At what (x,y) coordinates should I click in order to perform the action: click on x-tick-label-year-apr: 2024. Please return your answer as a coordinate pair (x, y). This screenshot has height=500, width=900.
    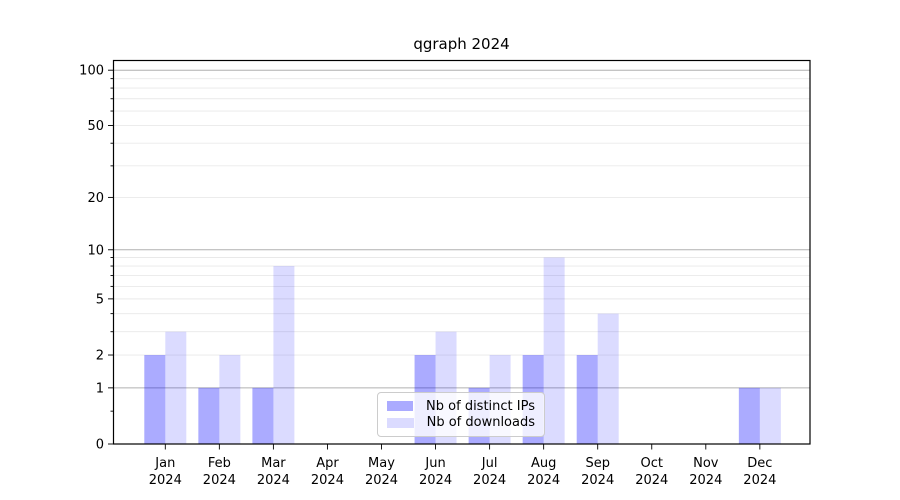
    Looking at the image, I should click on (327, 480).